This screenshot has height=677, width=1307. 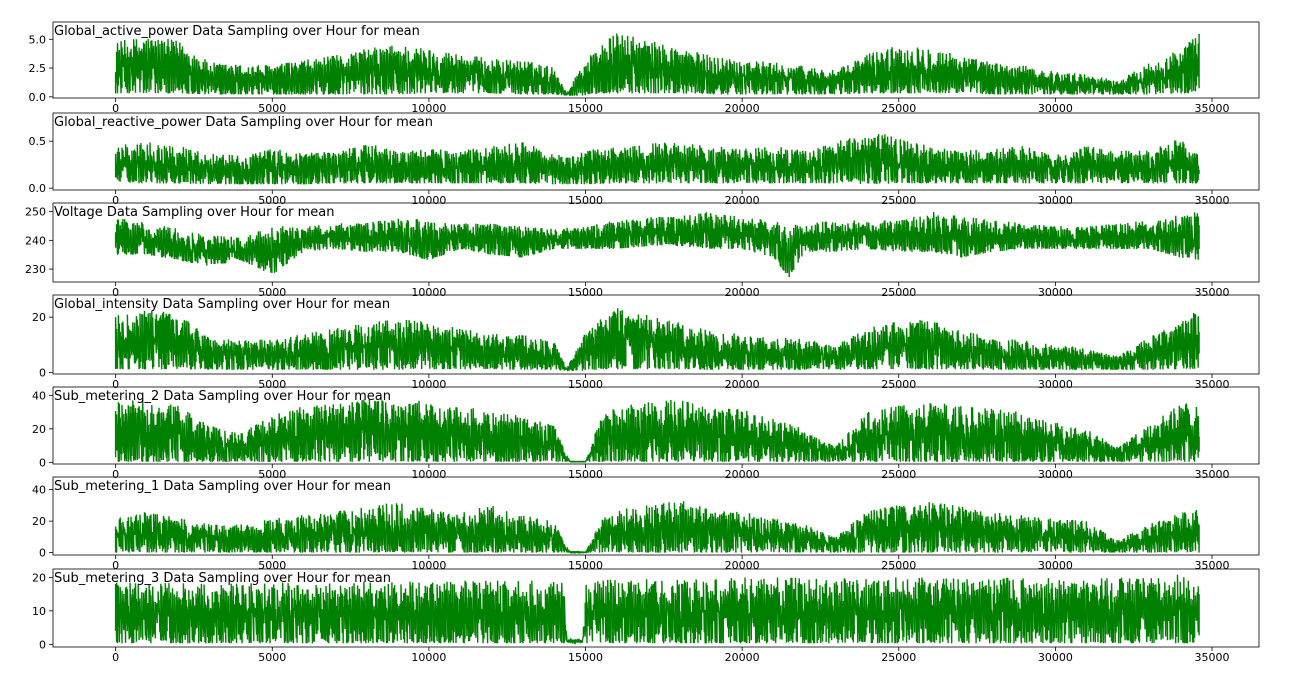 What do you see at coordinates (38, 141) in the screenshot?
I see `y-tick-label: 0.5` at bounding box center [38, 141].